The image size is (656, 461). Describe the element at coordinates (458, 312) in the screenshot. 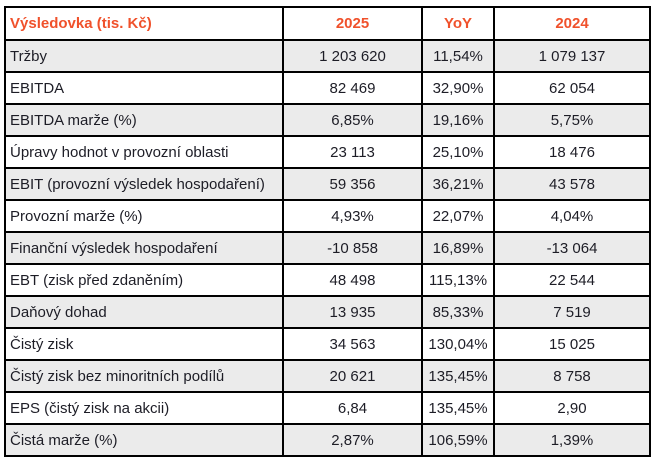

I see `cell-yoy: 85,33%` at that location.